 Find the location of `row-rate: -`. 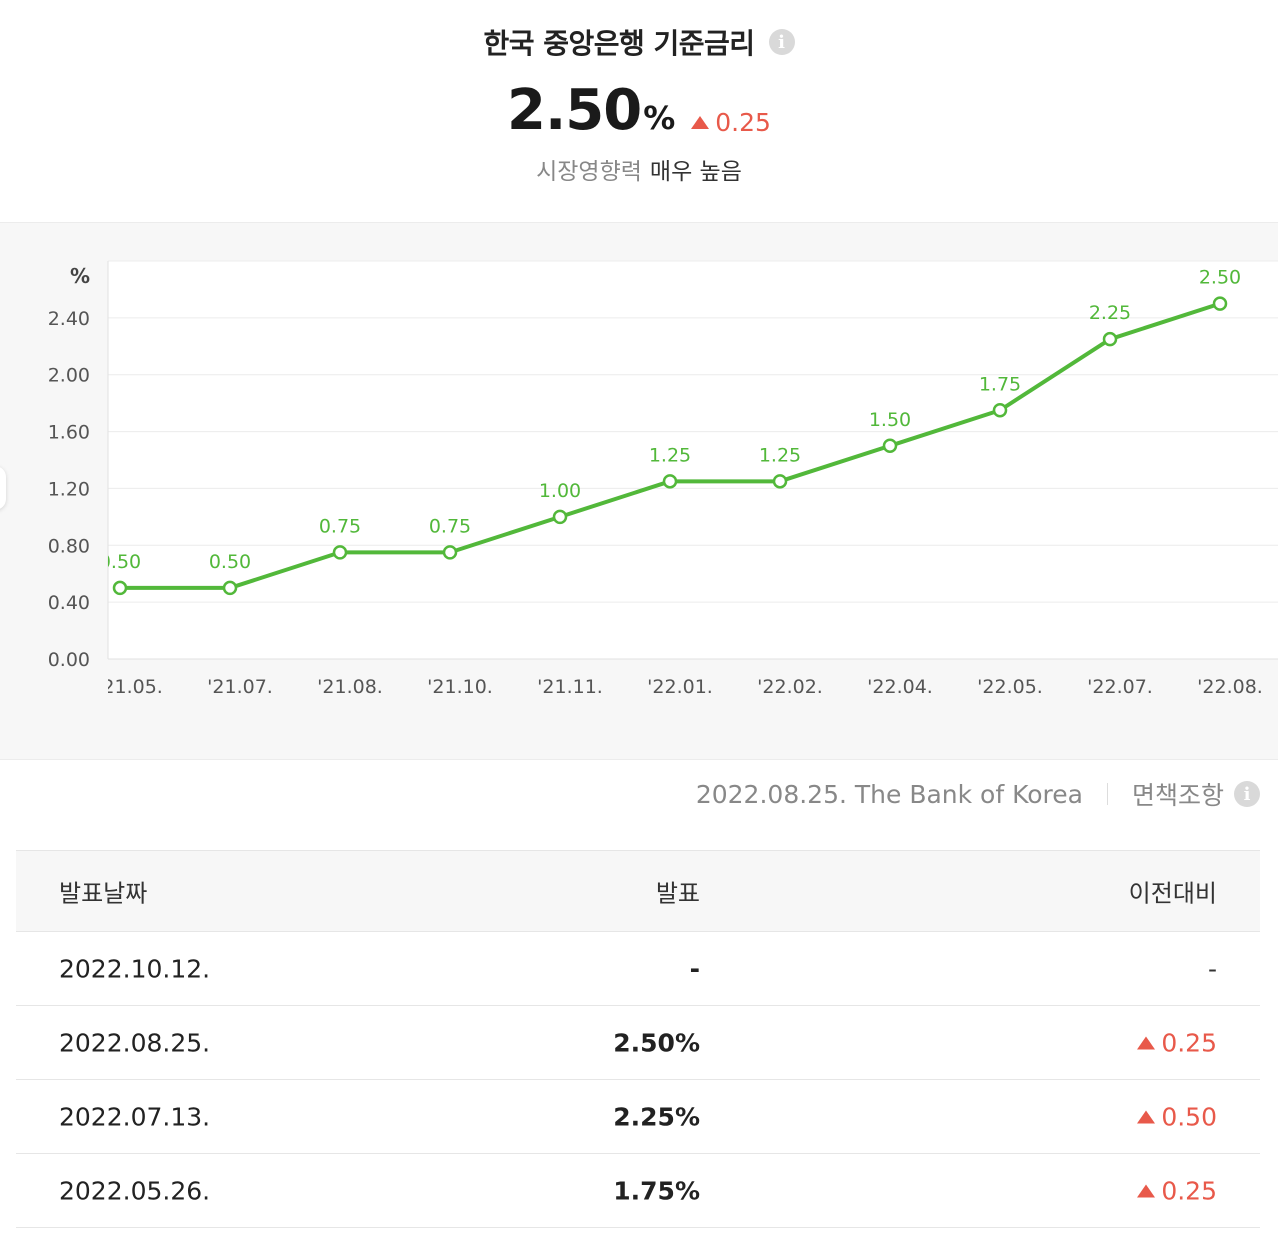

row-rate: - is located at coordinates (694, 968).